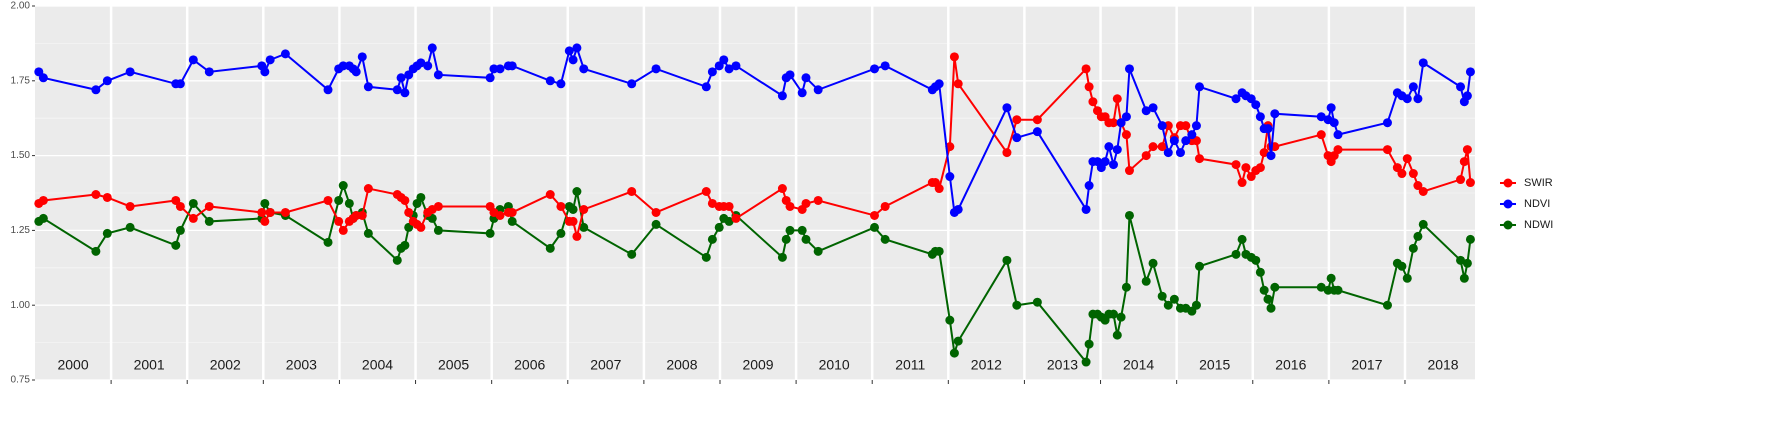 Image resolution: width=1773 pixels, height=442 pixels. I want to click on legend-label: NDWI, so click(1538, 225).